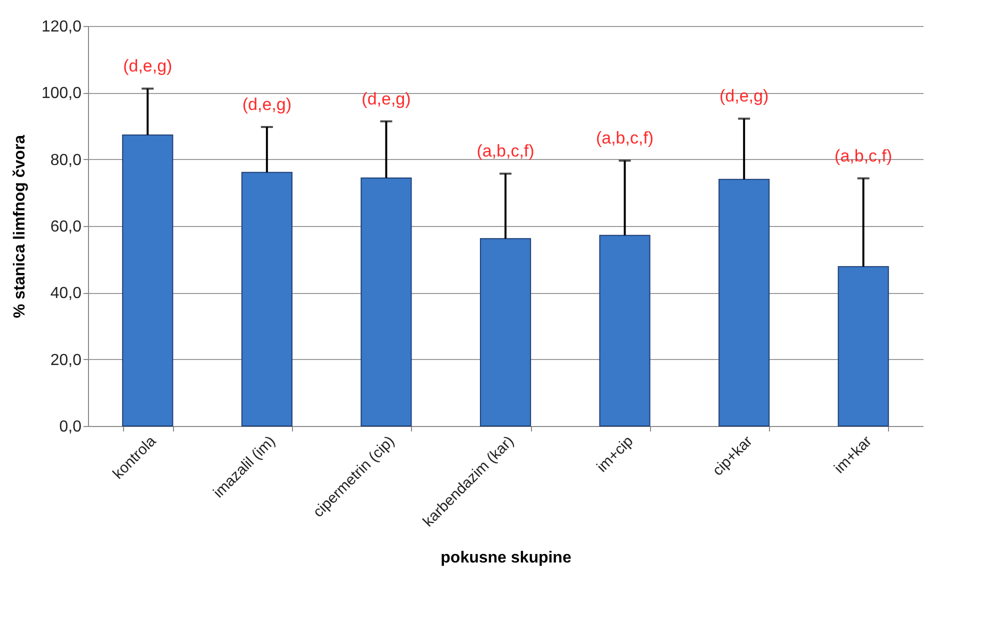 This screenshot has height=637, width=986. What do you see at coordinates (506, 558) in the screenshot?
I see `x-axis-title: pokusne skupine` at bounding box center [506, 558].